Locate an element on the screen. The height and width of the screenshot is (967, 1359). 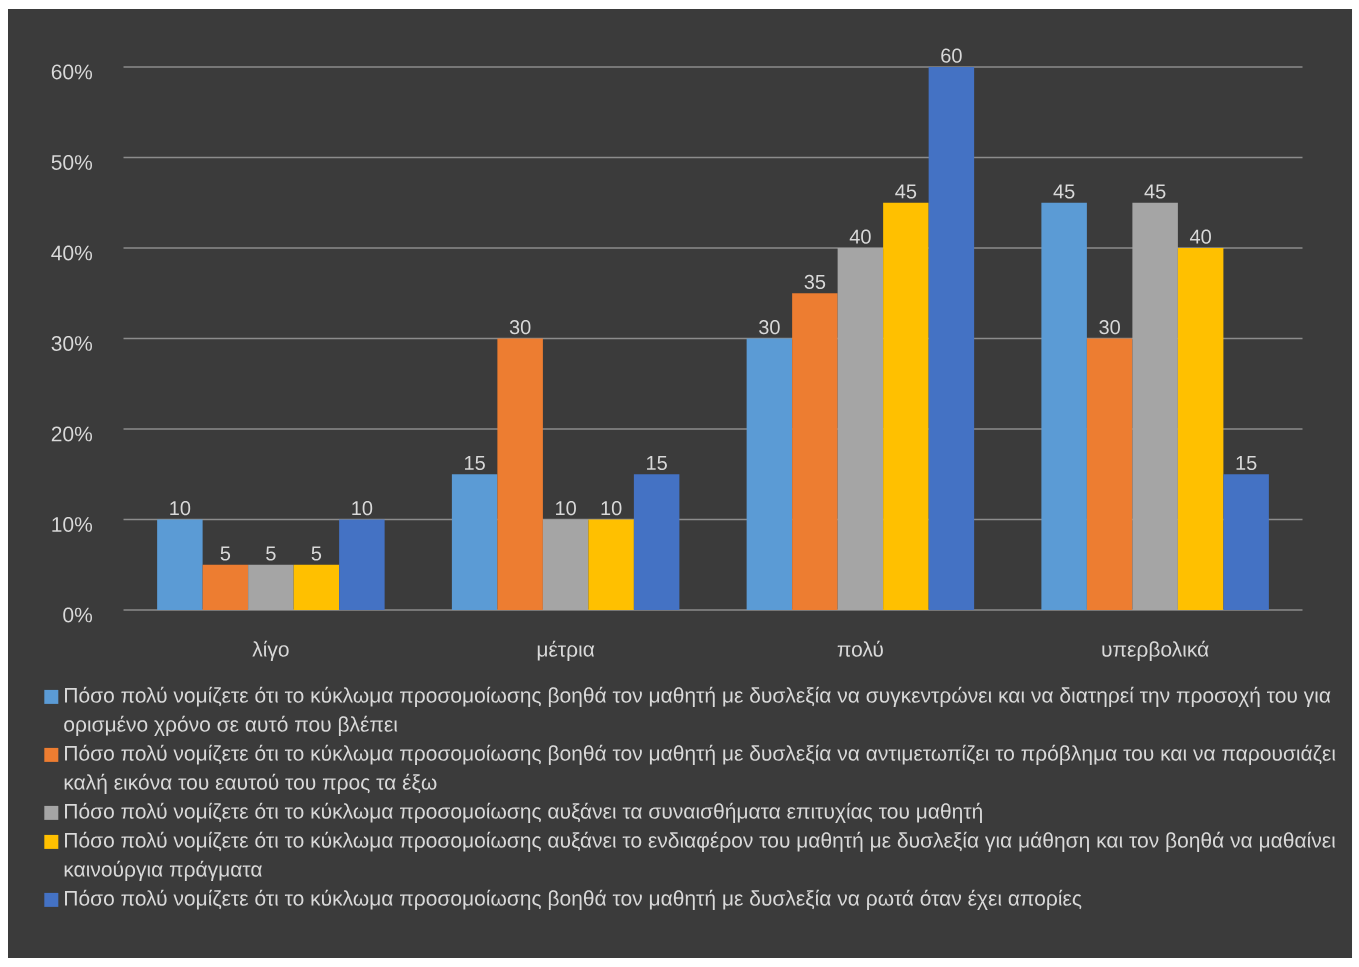
data-label: 60 is located at coordinates (951, 55).